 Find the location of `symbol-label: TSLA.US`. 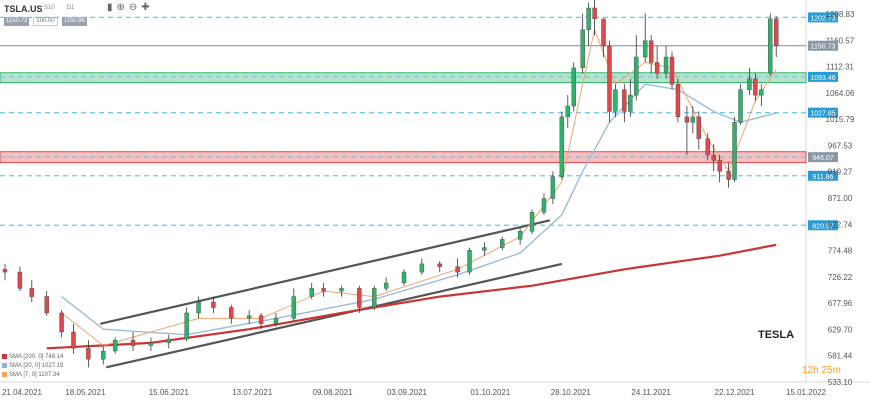

symbol-label: TSLA.US is located at coordinates (23, 9).